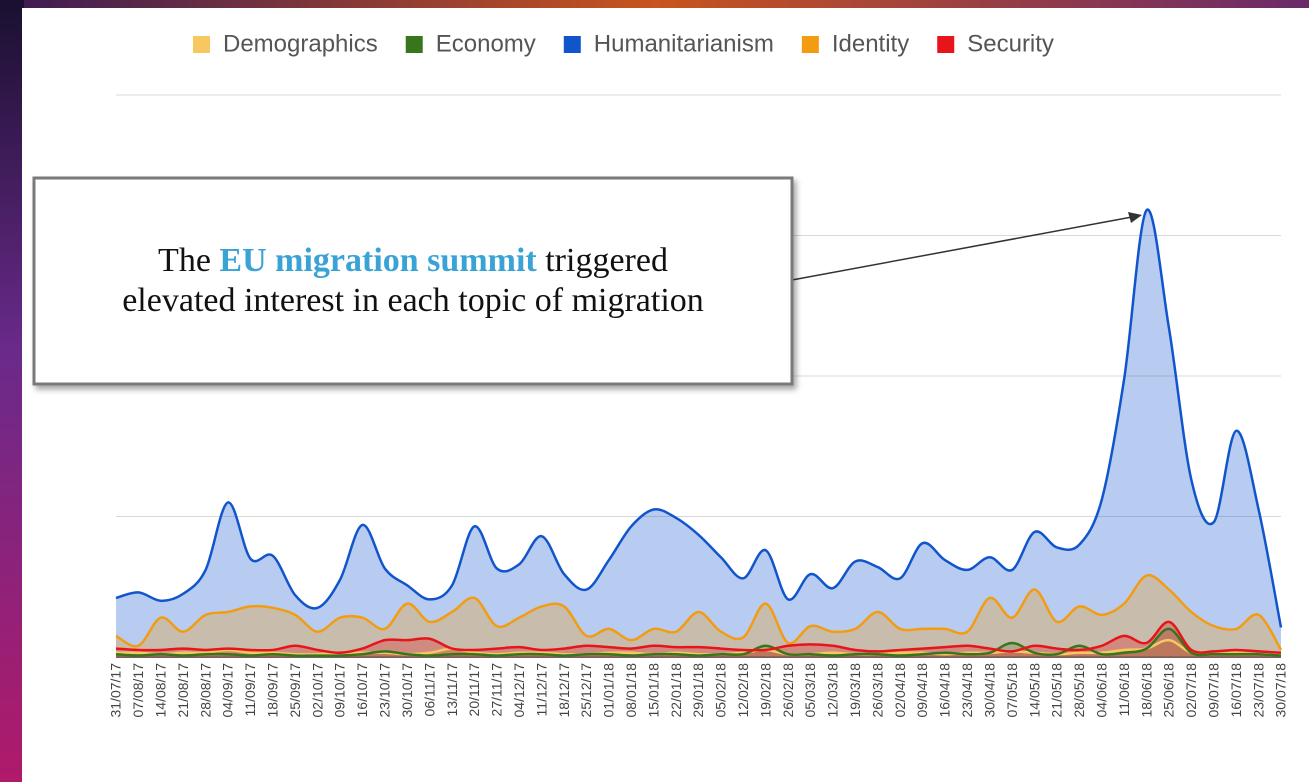 The height and width of the screenshot is (782, 1309). What do you see at coordinates (684, 43) in the screenshot?
I see `legend-label: Humanitarianism` at bounding box center [684, 43].